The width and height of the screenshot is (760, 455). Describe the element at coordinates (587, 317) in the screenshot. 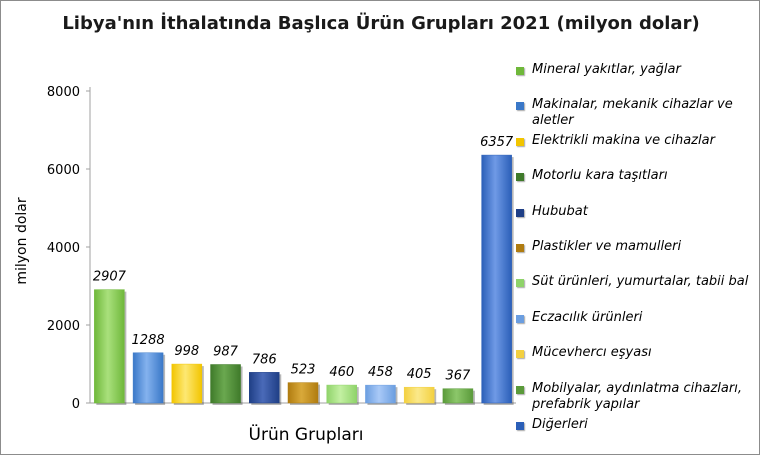

I see `legend-label: Eczacılık ürünleri` at that location.